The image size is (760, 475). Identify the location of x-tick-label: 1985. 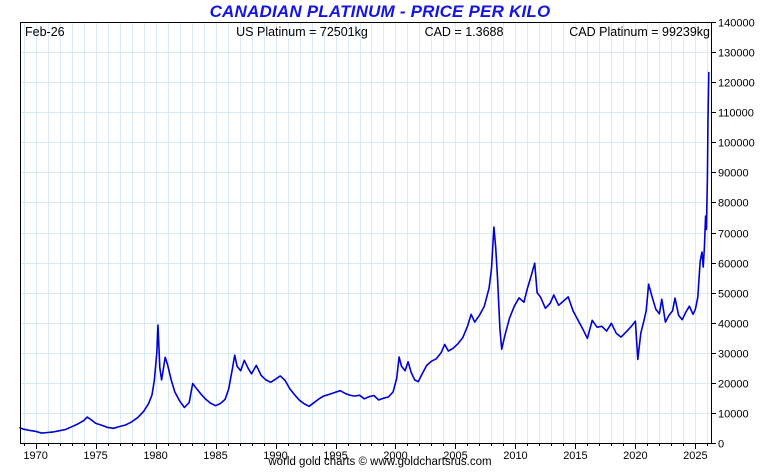
(215, 456).